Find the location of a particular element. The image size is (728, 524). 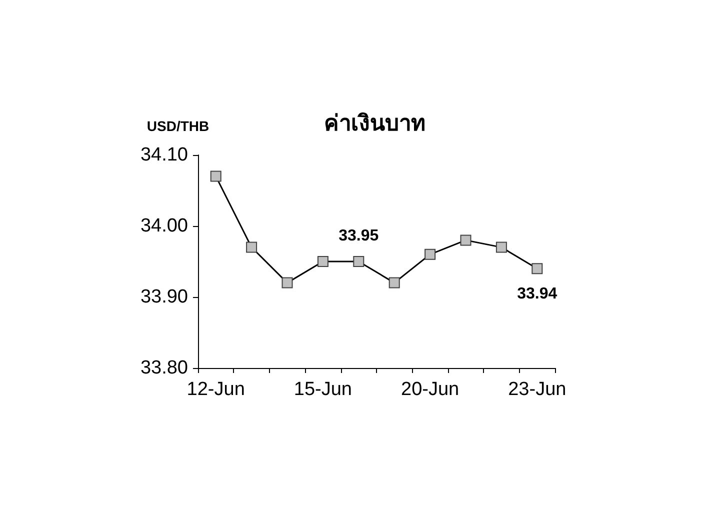

x-tick-label: 15-Jun is located at coordinates (323, 389).